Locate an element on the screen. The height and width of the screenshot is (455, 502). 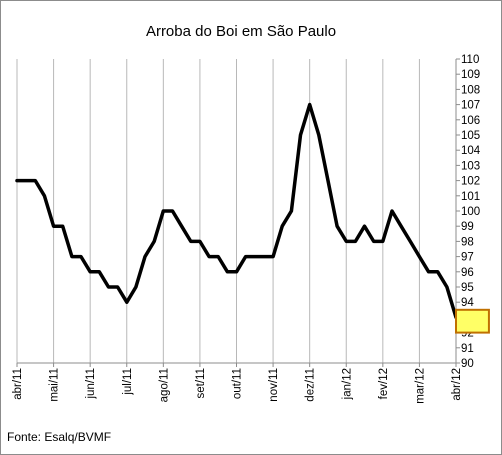
y-tick-label: 102 is located at coordinates (470, 182).